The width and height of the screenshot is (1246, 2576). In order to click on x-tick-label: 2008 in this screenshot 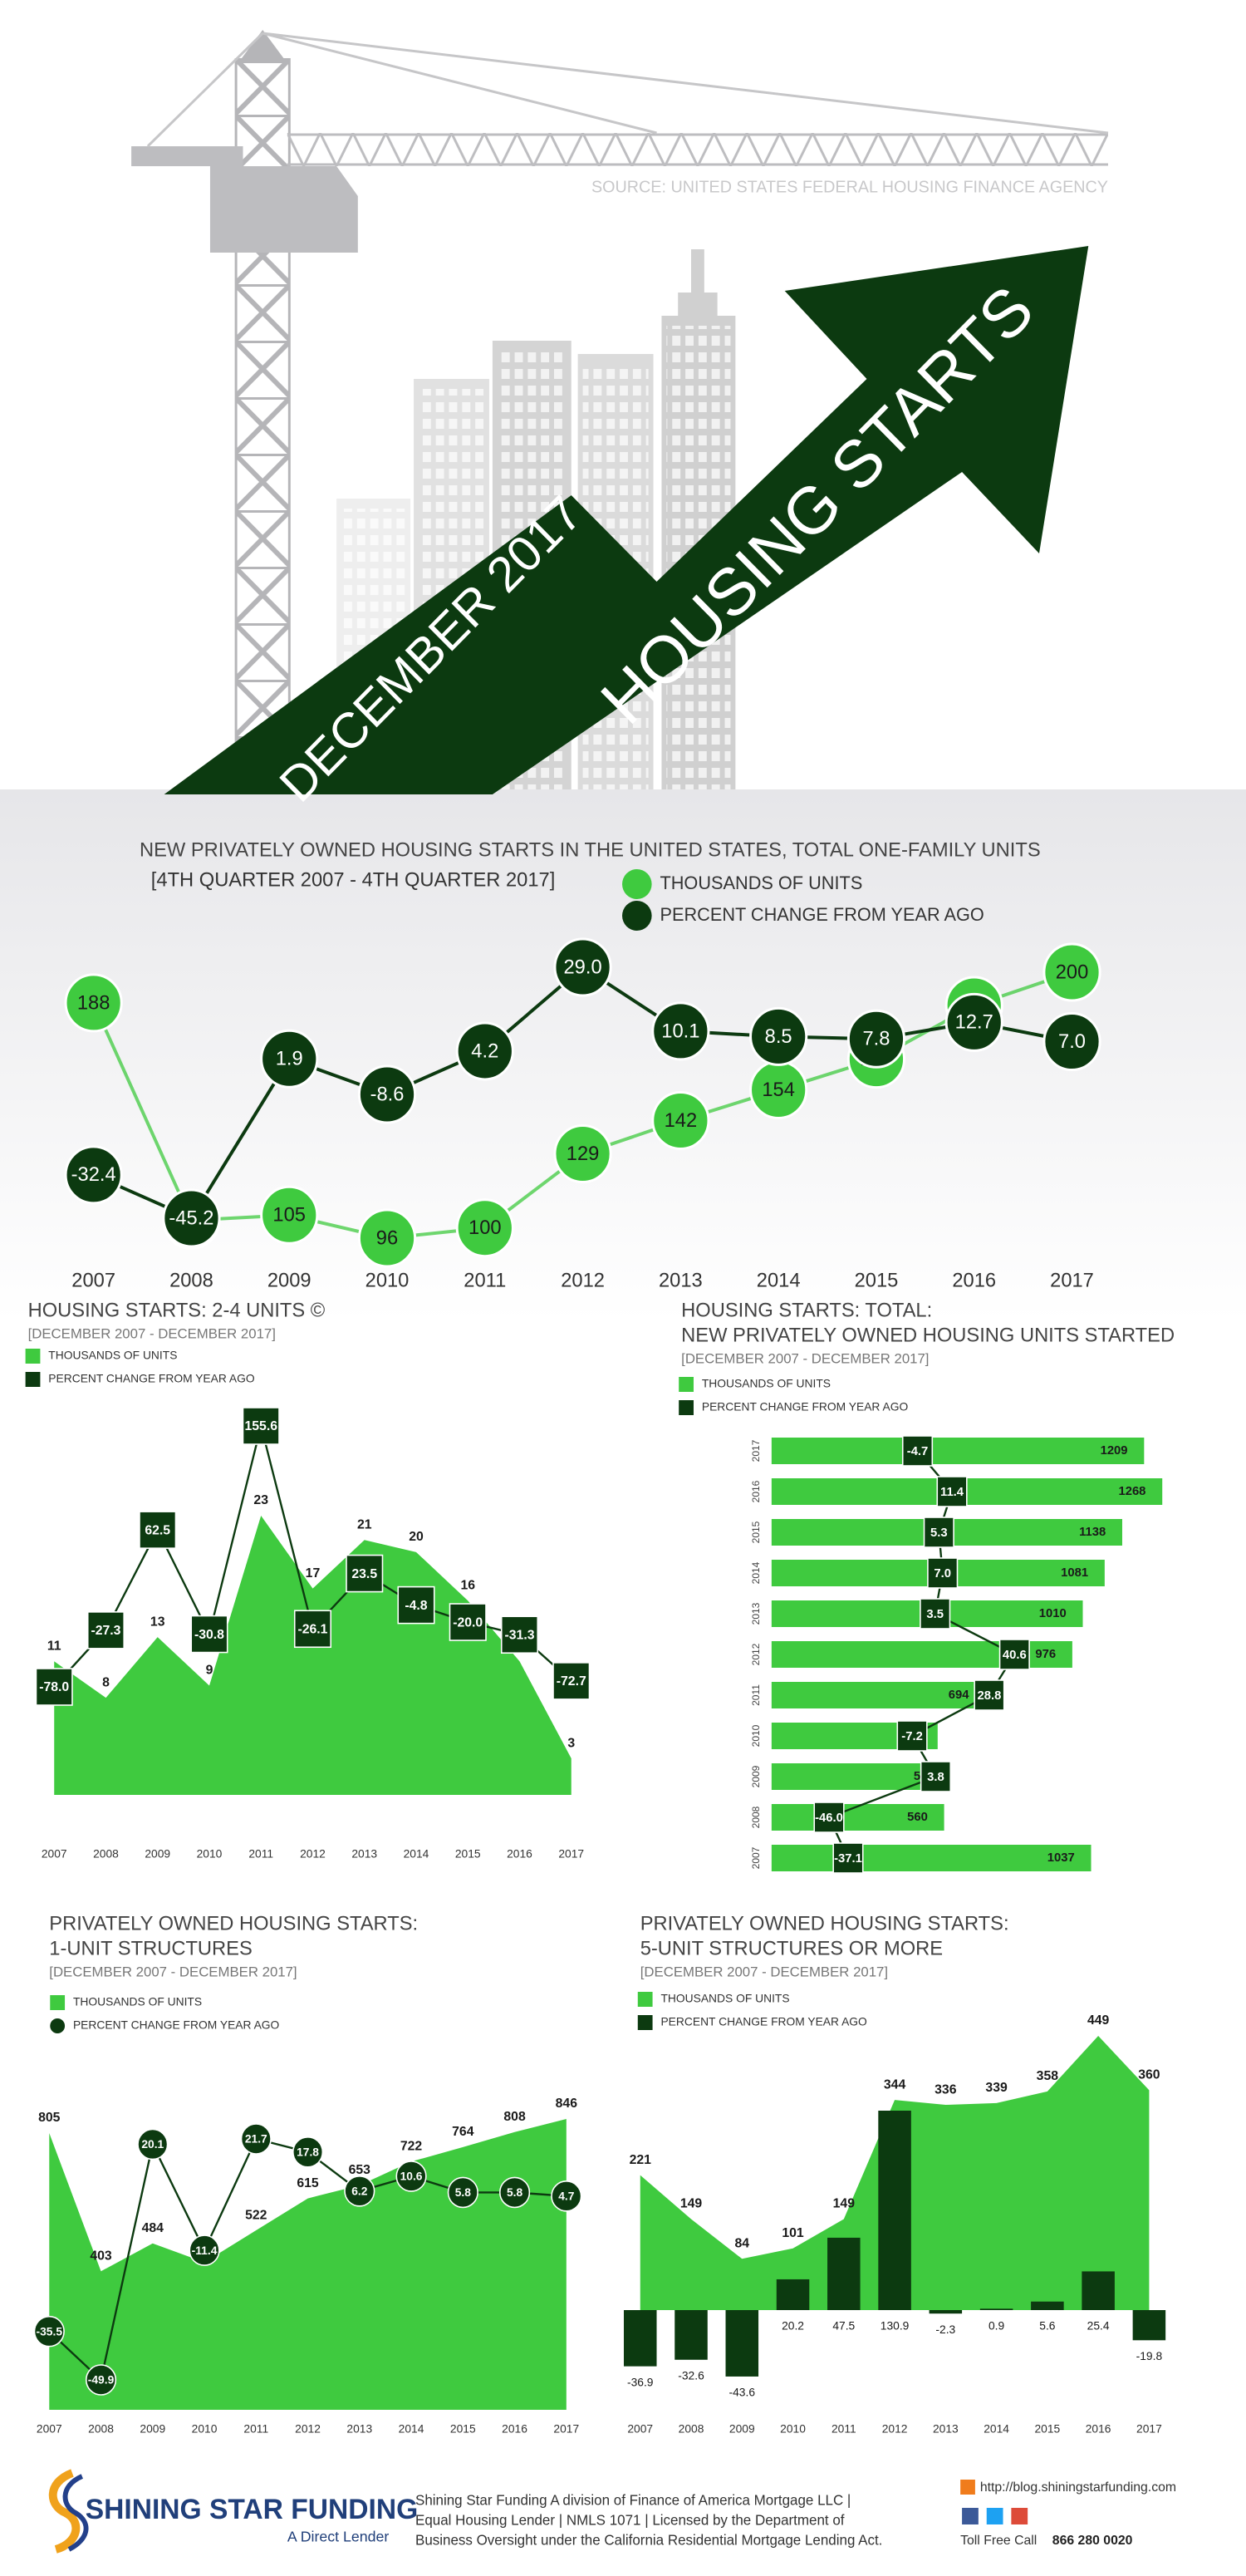, I will do `click(191, 1280)`.